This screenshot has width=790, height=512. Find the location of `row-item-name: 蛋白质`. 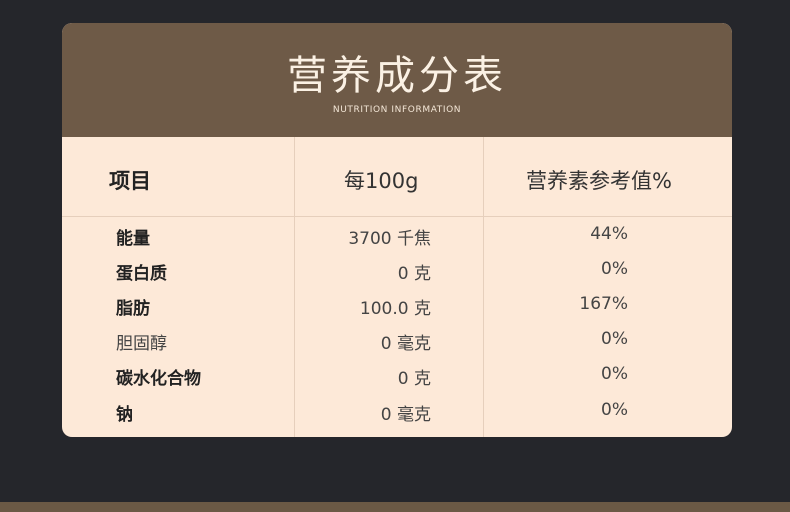

row-item-name: 蛋白质 is located at coordinates (141, 274).